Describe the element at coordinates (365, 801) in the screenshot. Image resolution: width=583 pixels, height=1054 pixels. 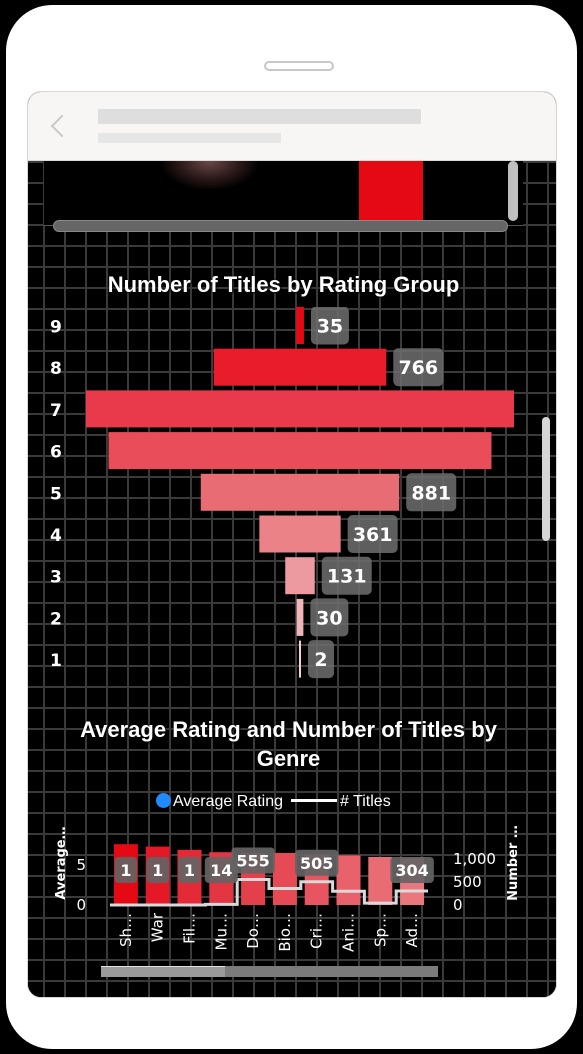
I see `legend-titles: # Titles` at that location.